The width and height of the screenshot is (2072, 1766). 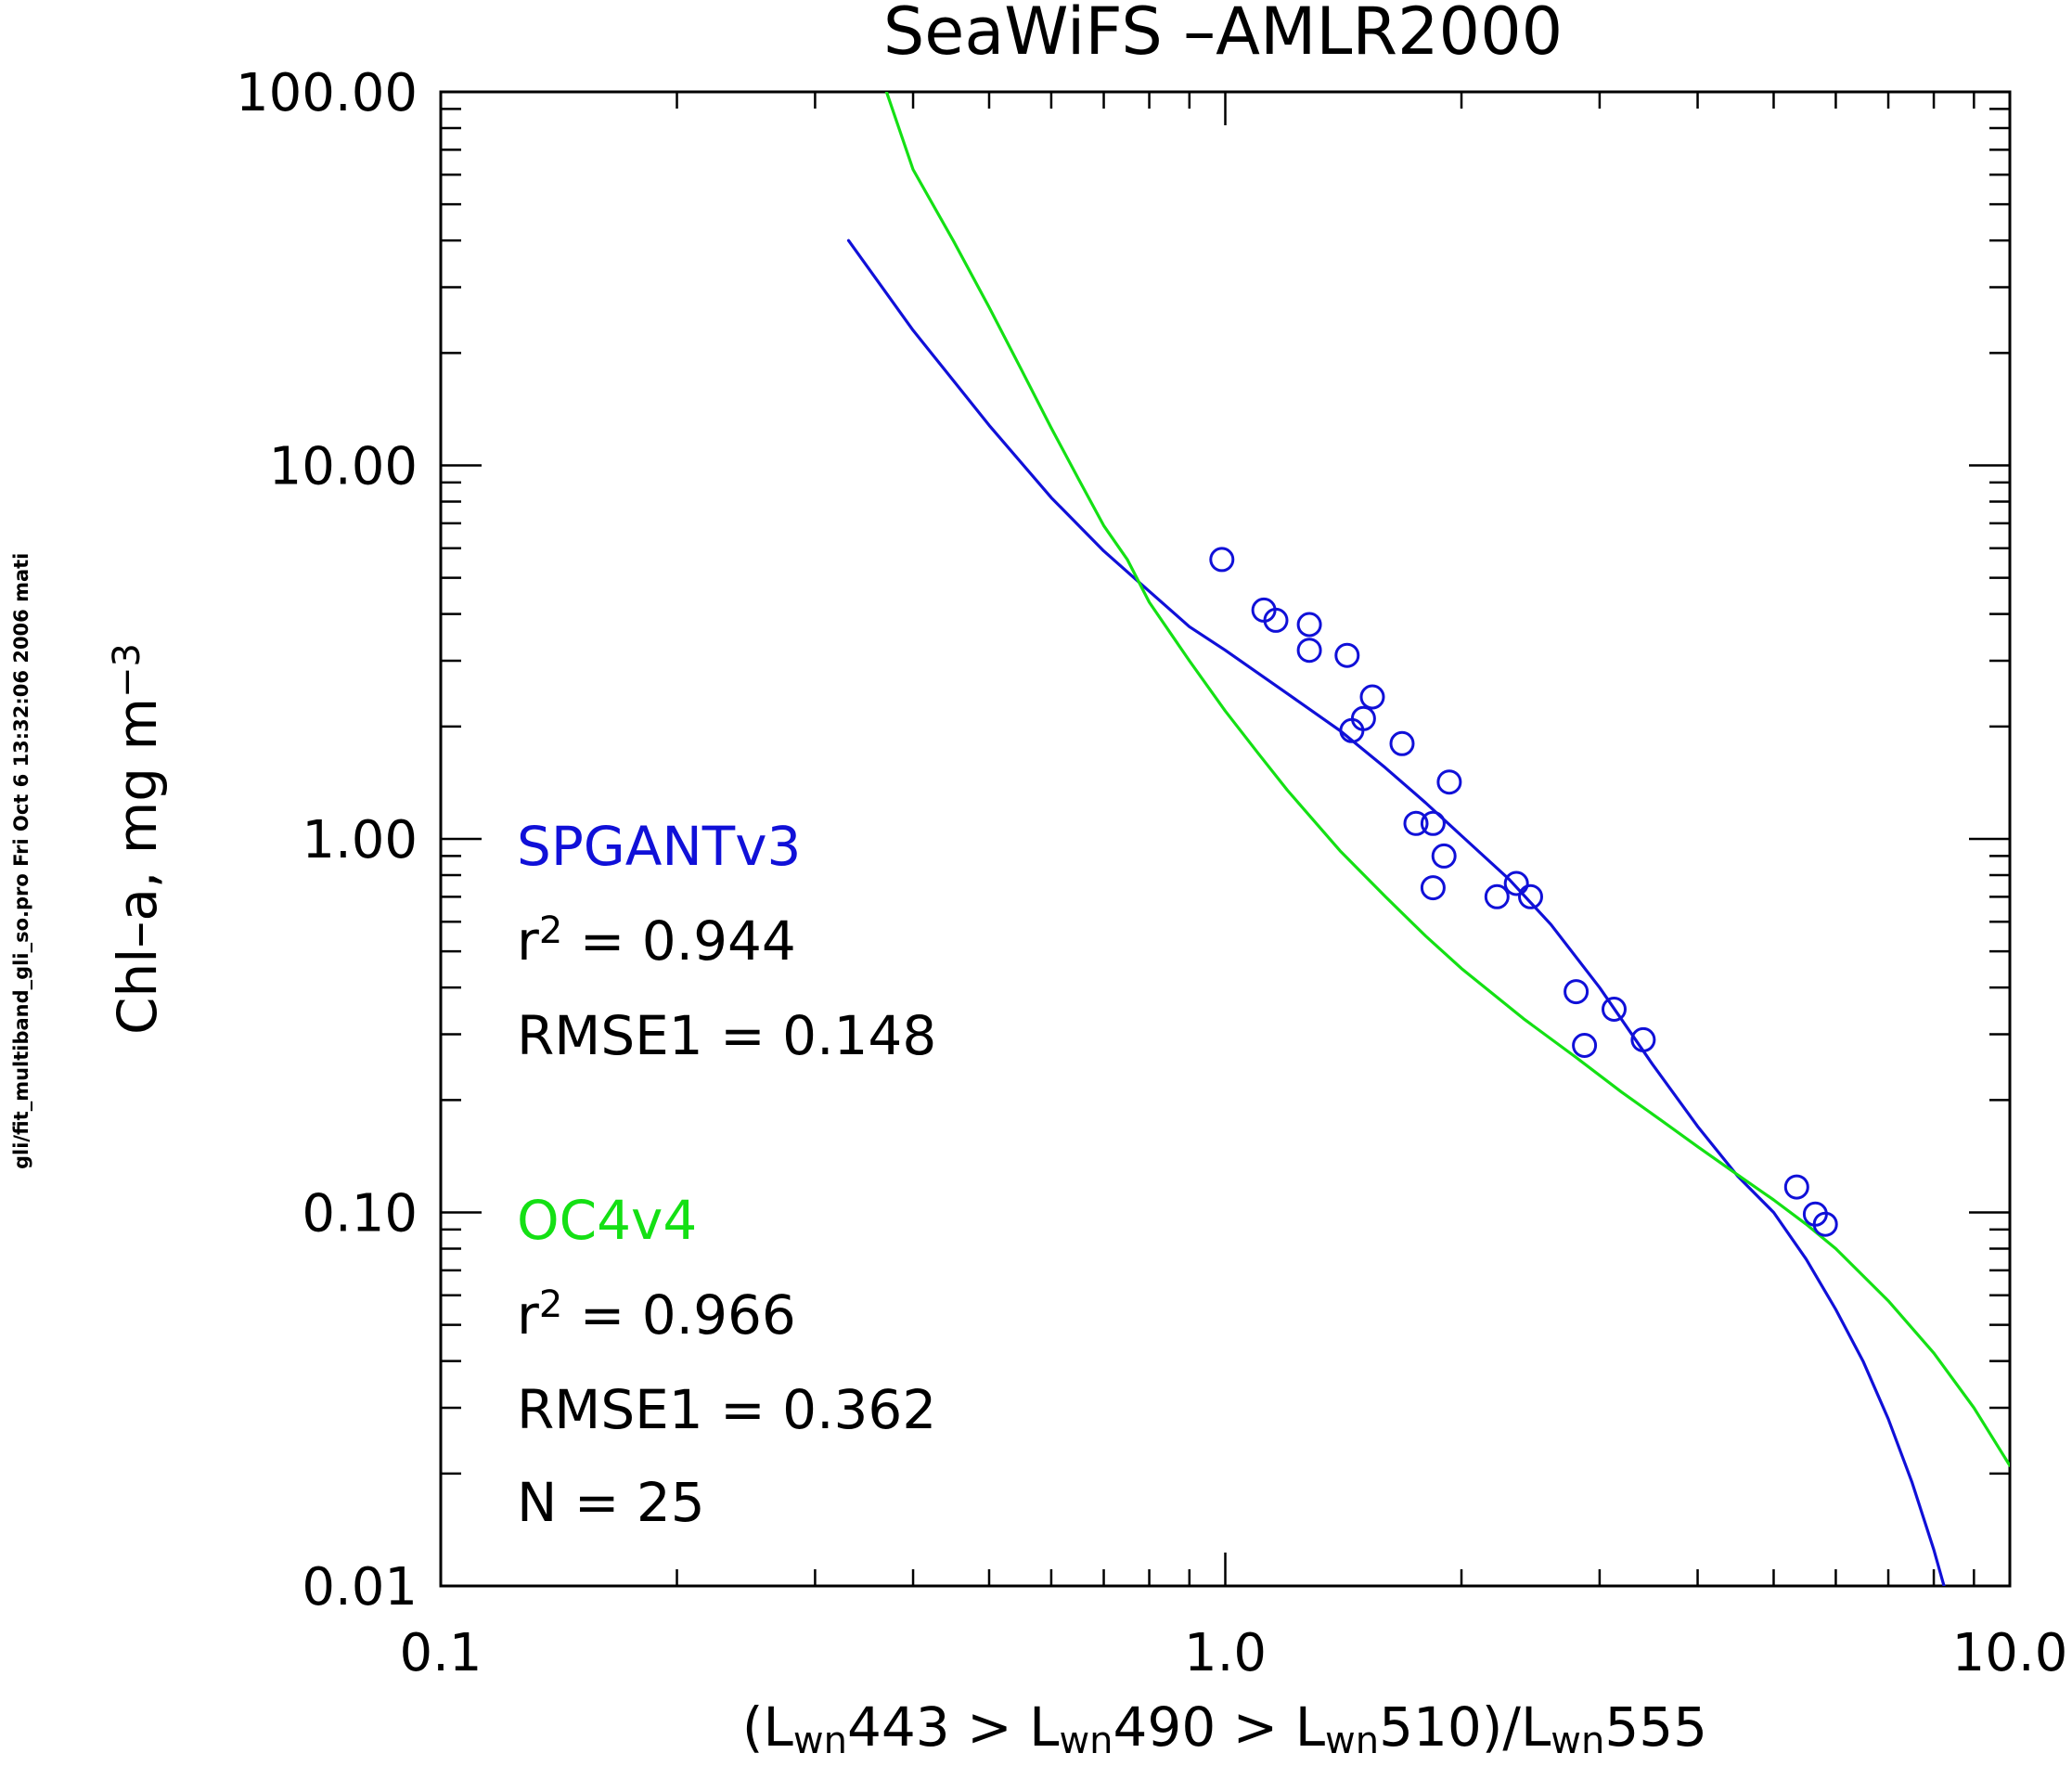 What do you see at coordinates (607, 1221) in the screenshot?
I see `oc4-label: OC4v4` at bounding box center [607, 1221].